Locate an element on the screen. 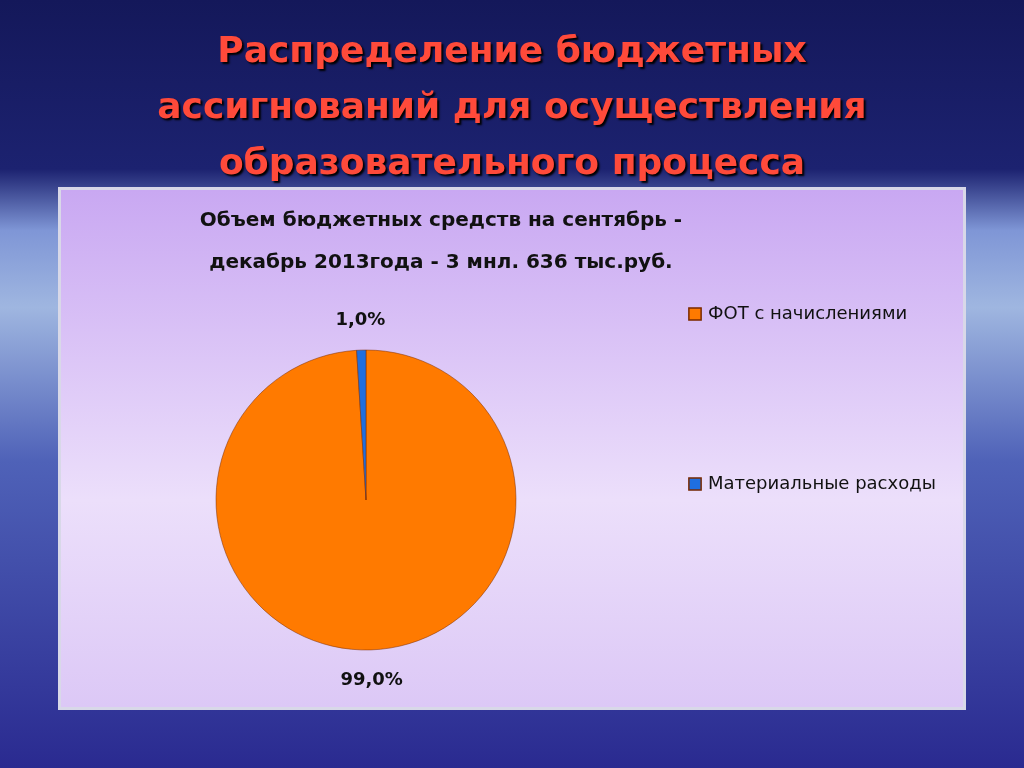  chart-subtitle: Объем бюджетных средств на сентябрь - декабрь 2013года - 3 мнл. 636 тыс.руб. is located at coordinates (441, 240).